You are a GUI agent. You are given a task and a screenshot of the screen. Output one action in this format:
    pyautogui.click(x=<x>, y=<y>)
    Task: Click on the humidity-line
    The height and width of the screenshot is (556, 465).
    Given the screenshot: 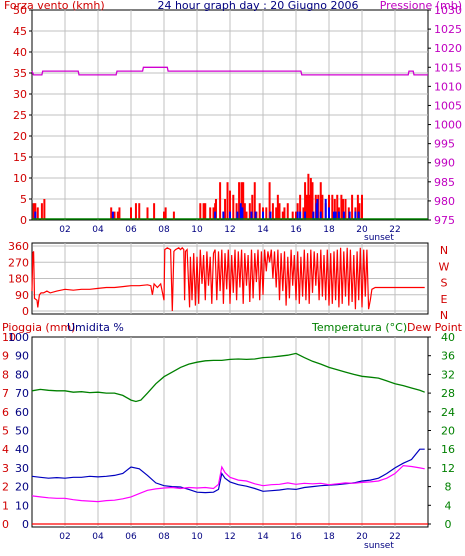 What is the action you would take?
    pyautogui.click(x=228, y=471)
    